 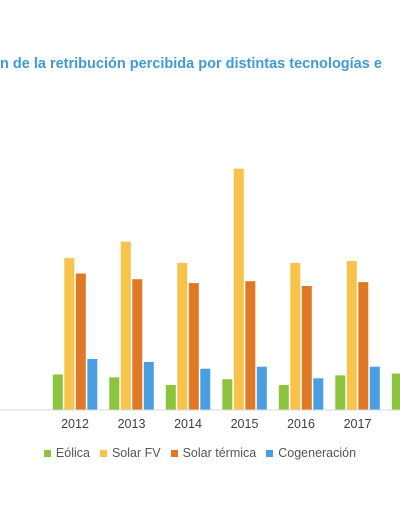 What do you see at coordinates (216, 424) in the screenshot?
I see `x-tick-labels: 2012201320142015201620172018` at bounding box center [216, 424].